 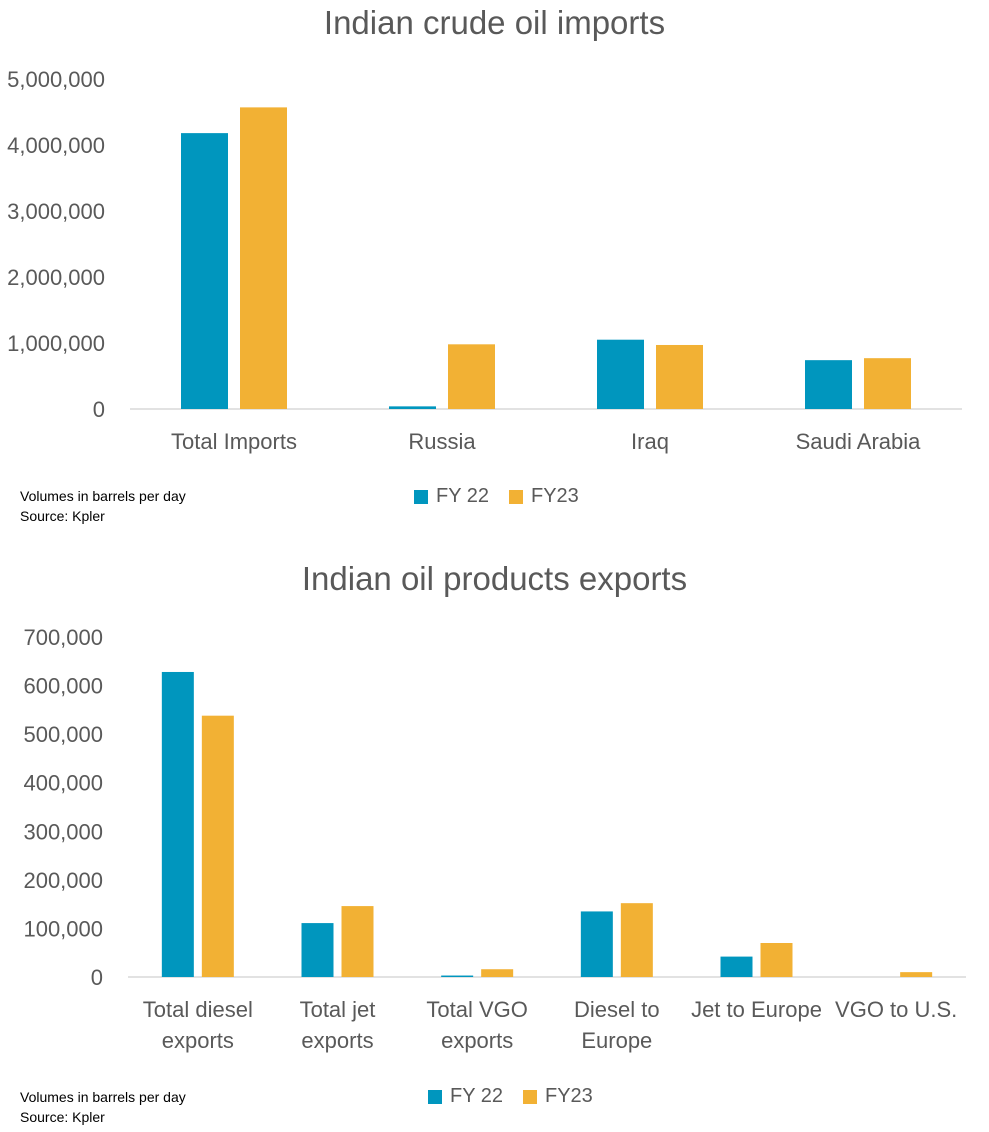 What do you see at coordinates (476, 1009) in the screenshot?
I see `x-tick-label: Total VGO` at bounding box center [476, 1009].